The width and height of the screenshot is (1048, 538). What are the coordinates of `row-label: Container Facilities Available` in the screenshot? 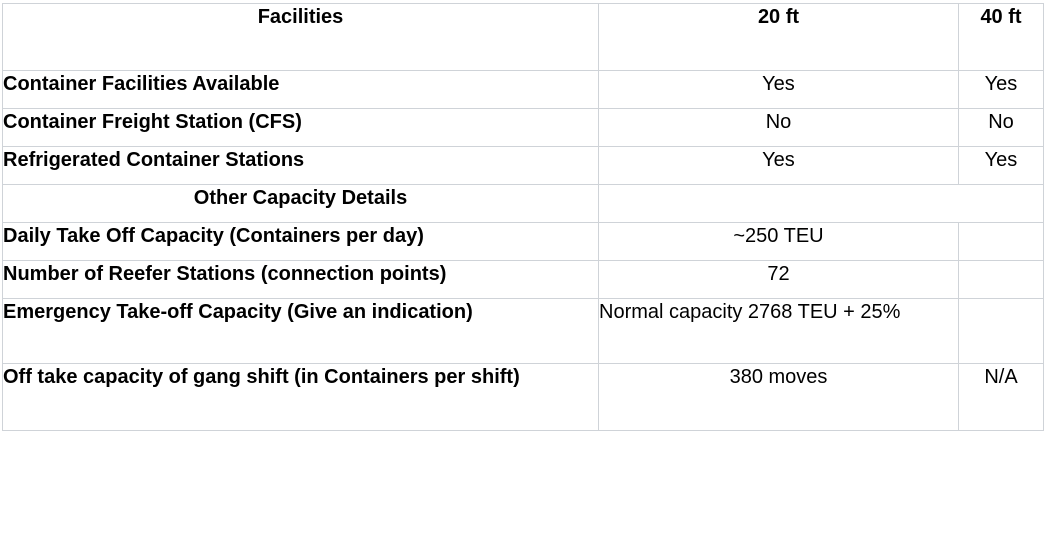 It's located at (300, 89).